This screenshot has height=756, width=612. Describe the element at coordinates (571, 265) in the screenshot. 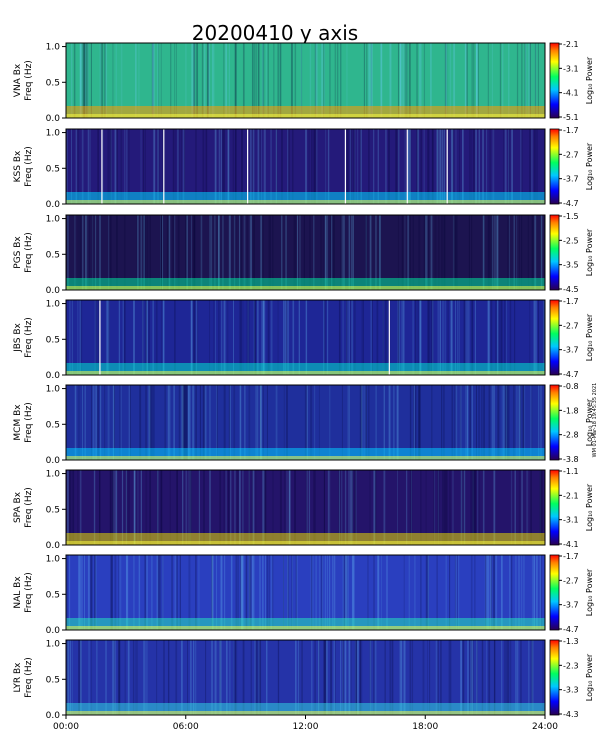

I see `colorbar-tick-label: -3.5` at that location.